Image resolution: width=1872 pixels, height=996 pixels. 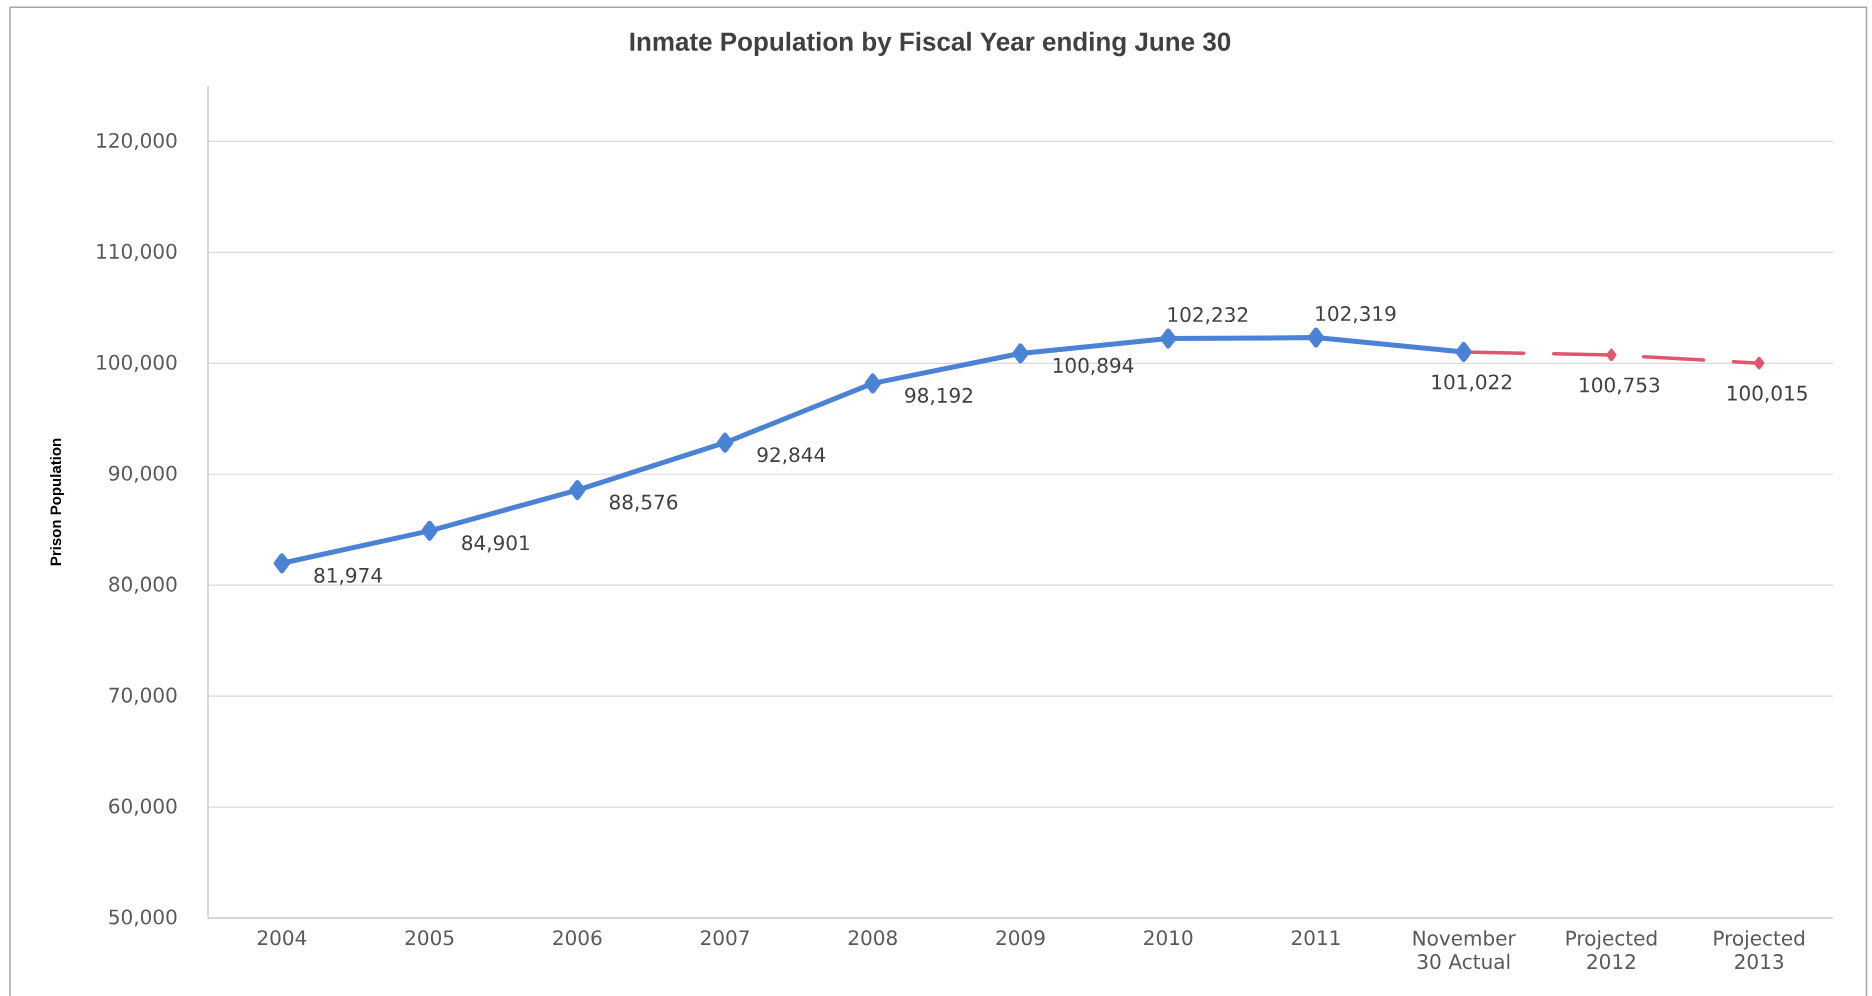 What do you see at coordinates (1315, 938) in the screenshot?
I see `x-tick-label: 2011` at bounding box center [1315, 938].